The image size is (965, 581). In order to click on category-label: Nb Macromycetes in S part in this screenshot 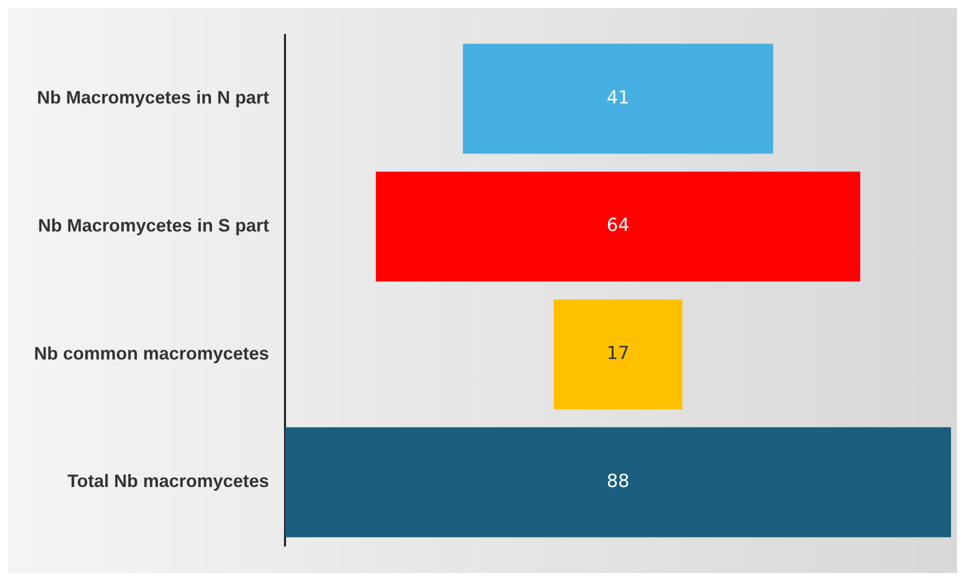, I will do `click(154, 226)`.